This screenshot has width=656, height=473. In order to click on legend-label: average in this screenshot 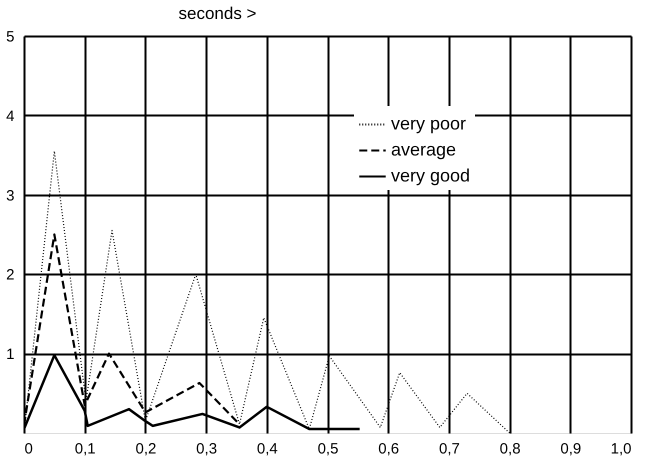, I will do `click(423, 150)`.